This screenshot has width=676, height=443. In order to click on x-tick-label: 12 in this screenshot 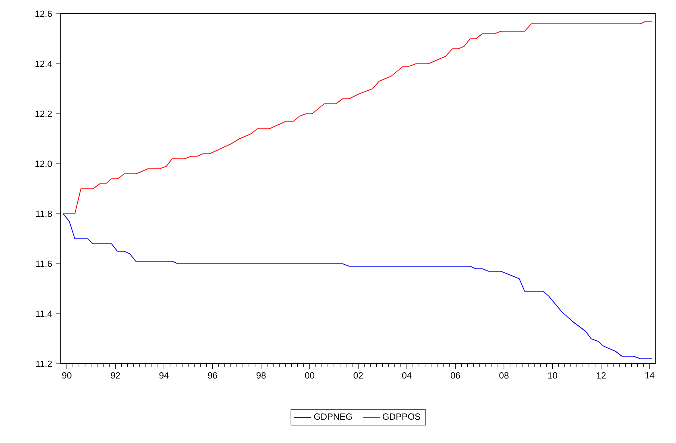, I will do `click(601, 375)`.